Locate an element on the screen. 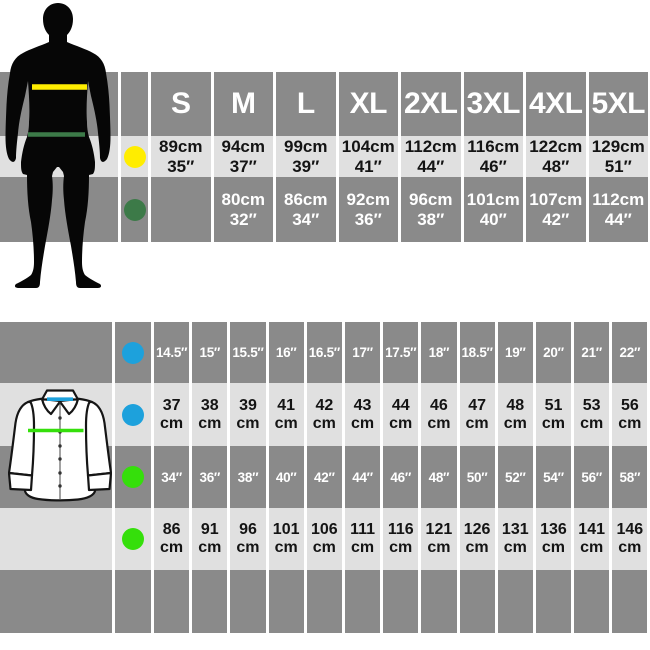  size-column-header: M is located at coordinates (243, 104).